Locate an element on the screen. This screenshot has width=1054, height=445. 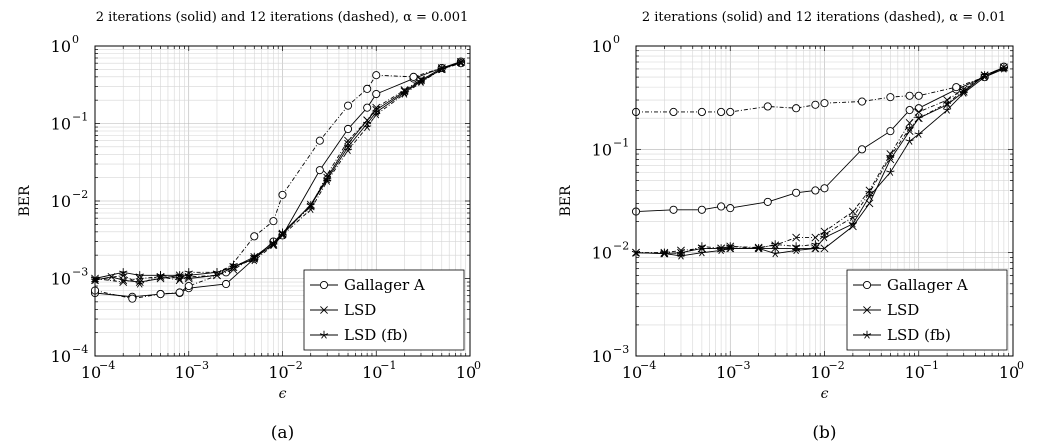
series-line-circle-solid is located at coordinates (820, 139).